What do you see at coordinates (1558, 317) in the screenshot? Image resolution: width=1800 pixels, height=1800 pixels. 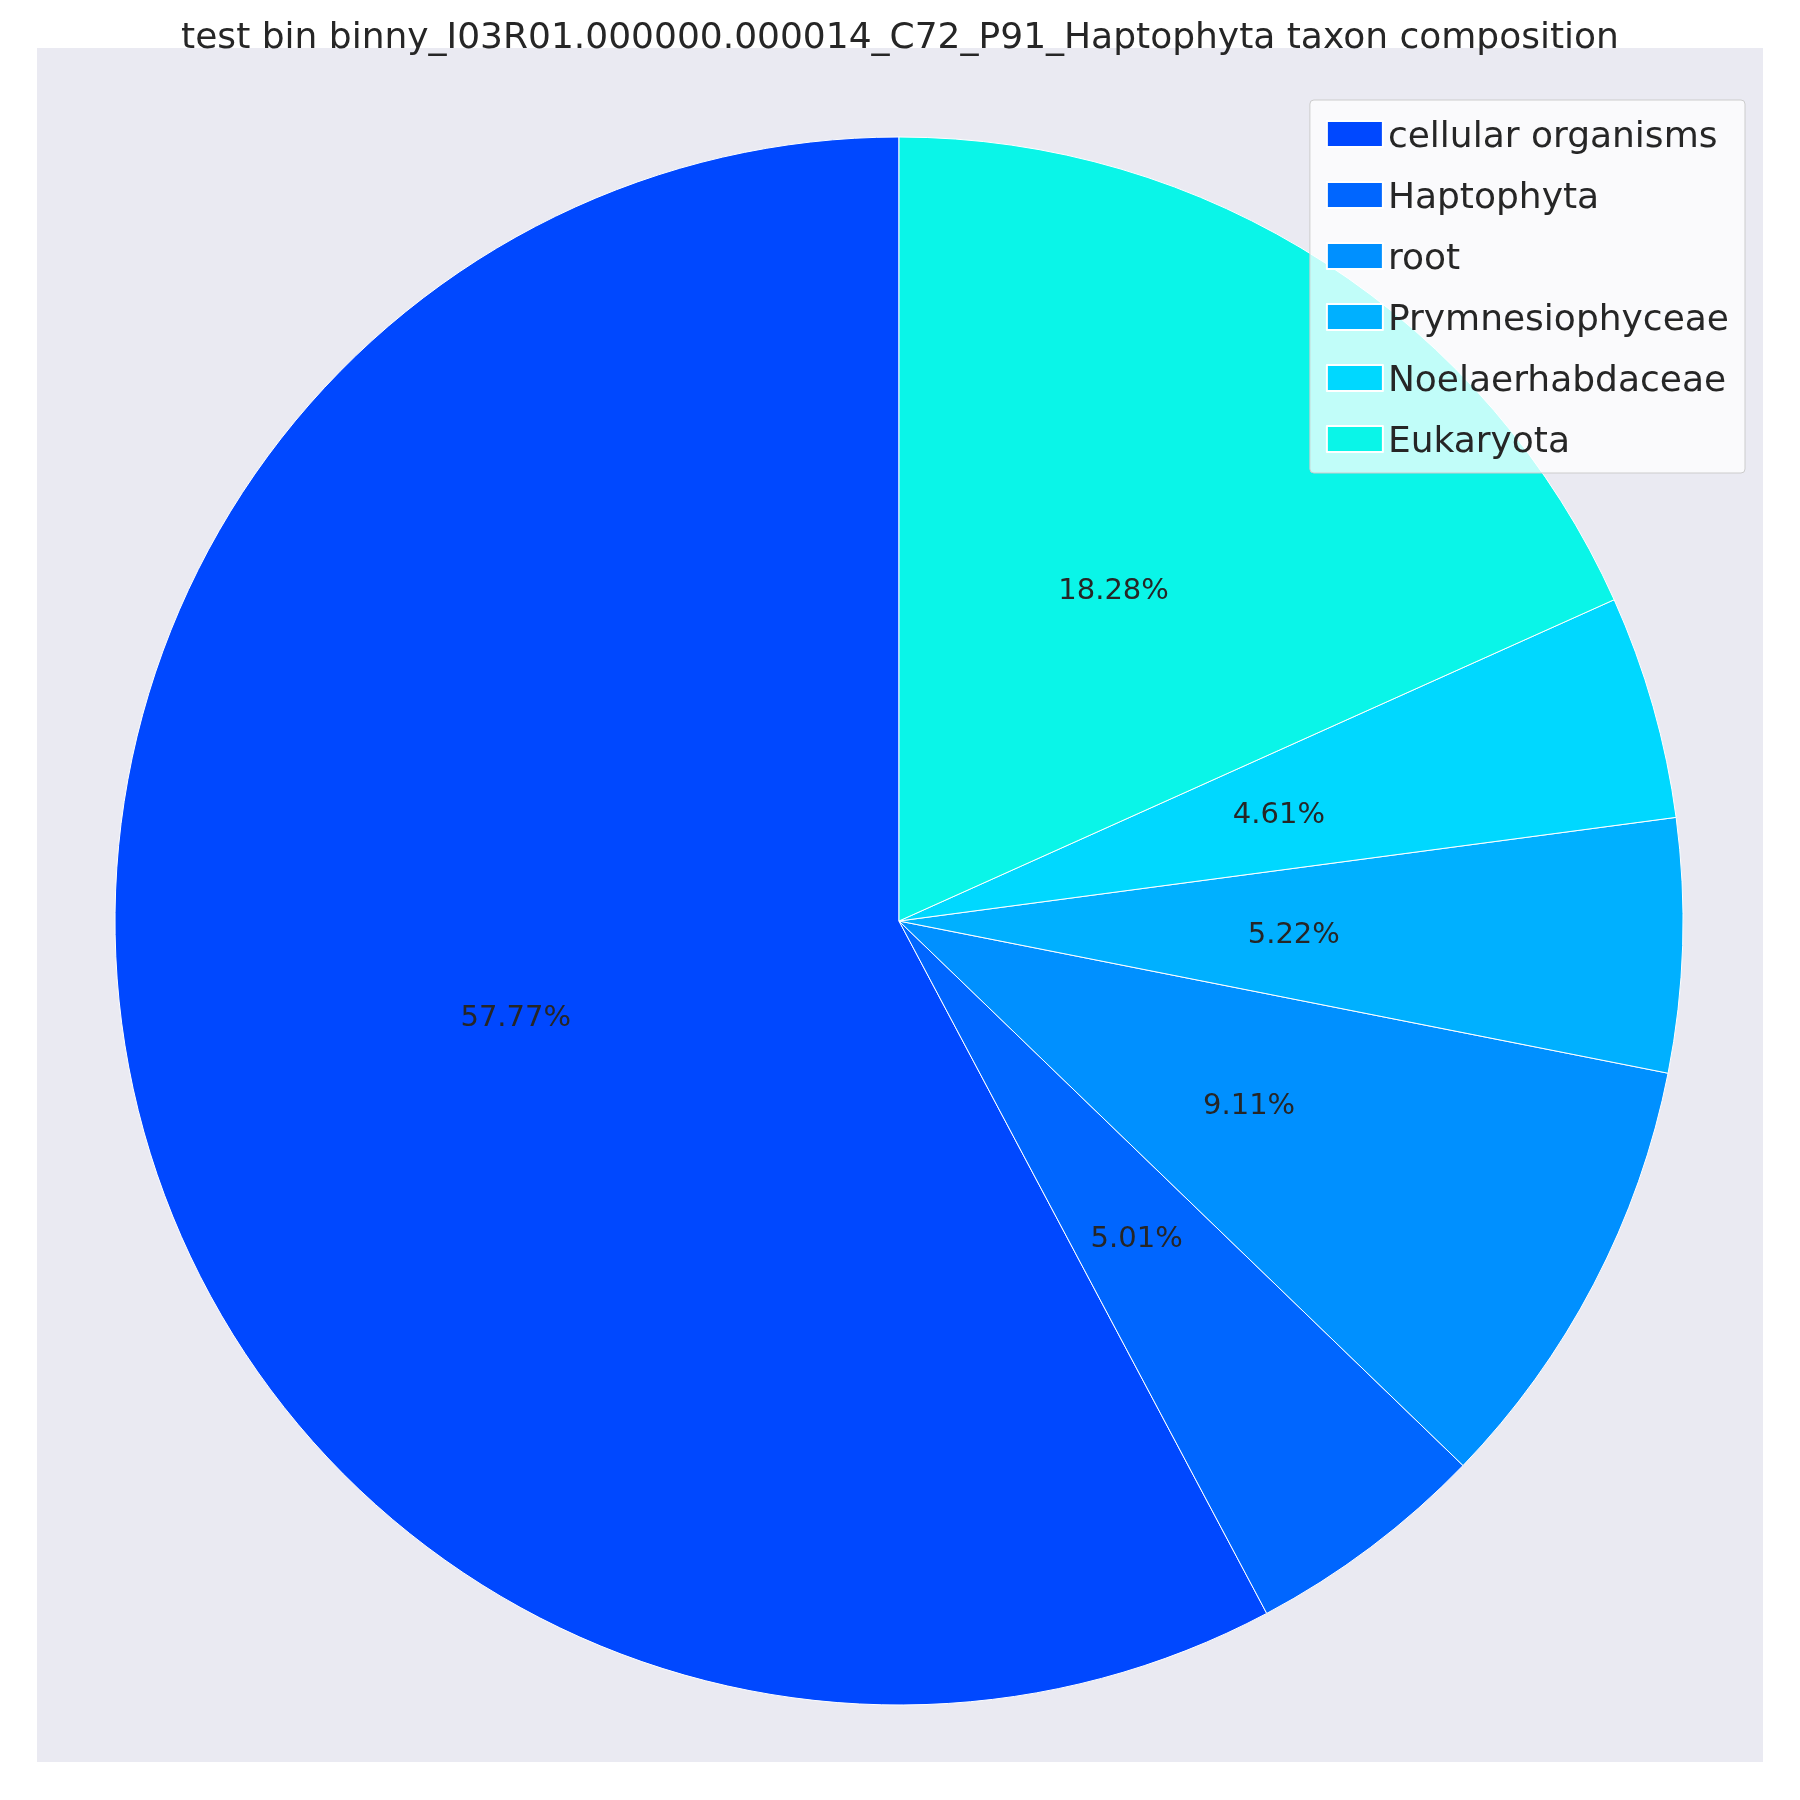 I see `legend-label: Prymnesiophyceae` at bounding box center [1558, 317].